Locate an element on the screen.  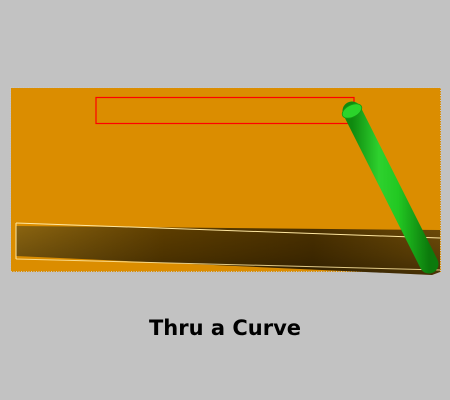
channel-cut-shade is located at coordinates (228, 250).